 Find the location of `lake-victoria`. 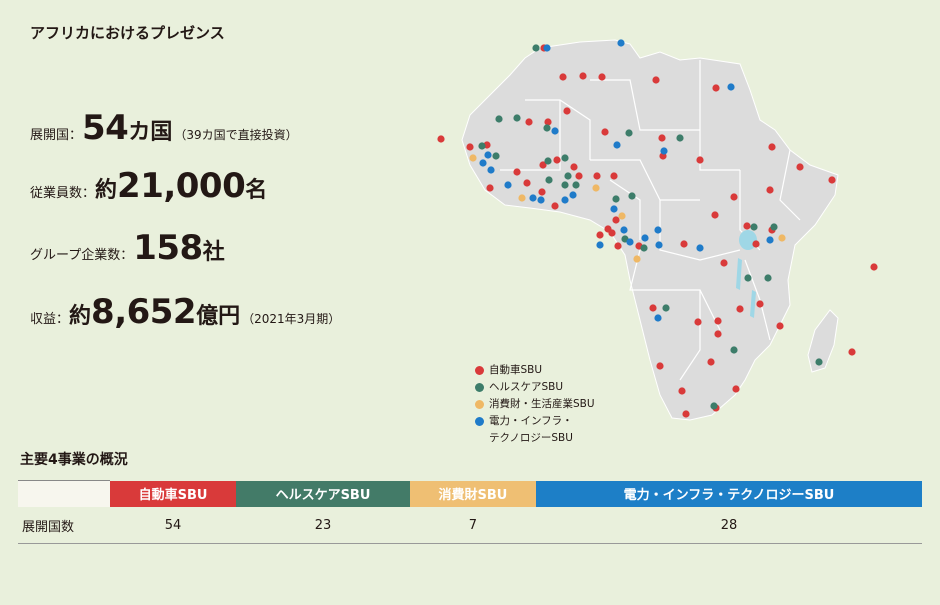

lake-victoria is located at coordinates (748, 240).